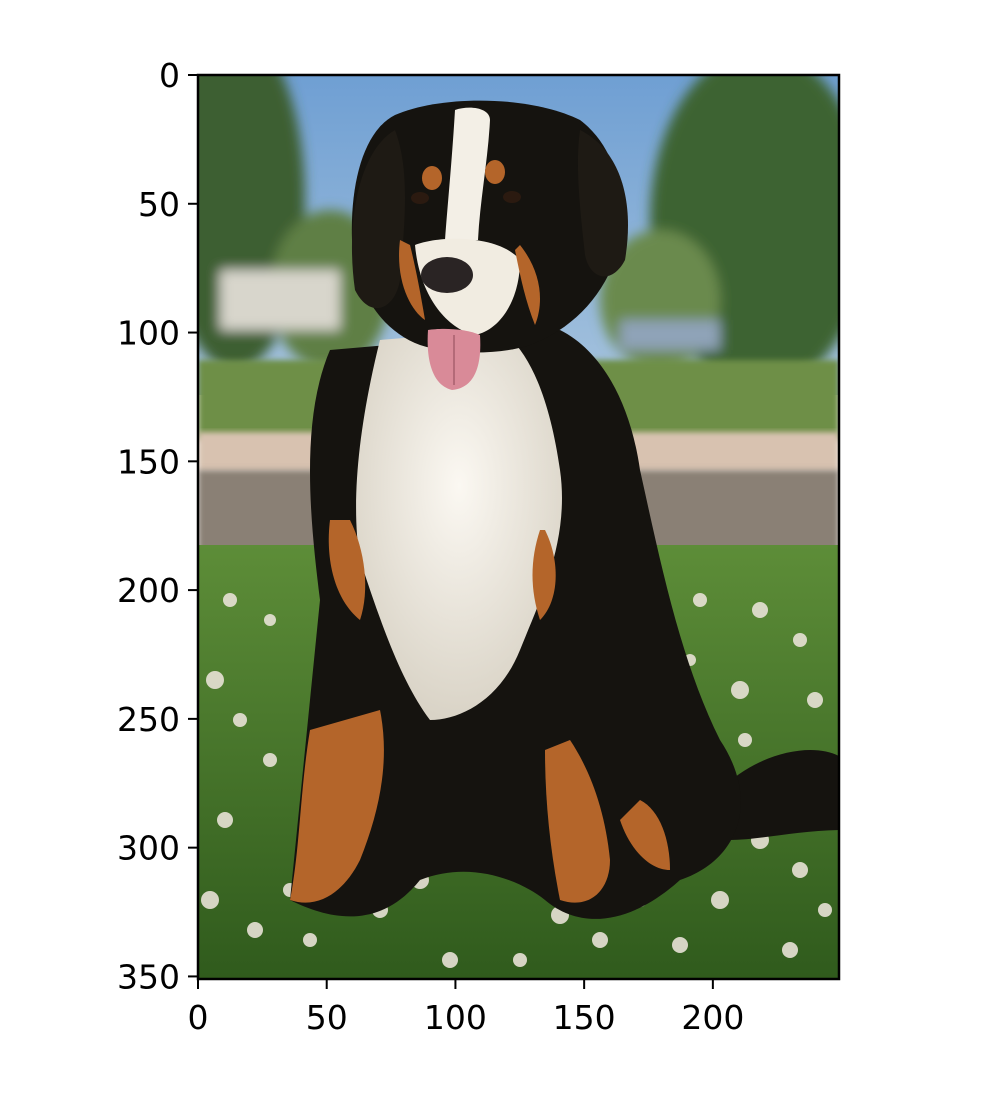 Image resolution: width=986 pixels, height=1095 pixels. What do you see at coordinates (327, 1017) in the screenshot?
I see `x-tick-label: 50` at bounding box center [327, 1017].